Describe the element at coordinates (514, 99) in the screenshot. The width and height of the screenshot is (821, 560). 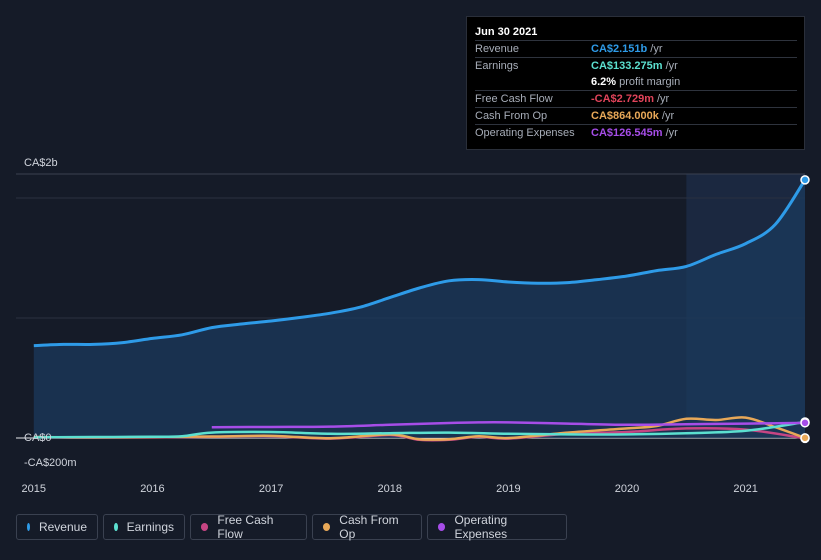
I see `tooltip-label: Free Cash Flow` at that location.